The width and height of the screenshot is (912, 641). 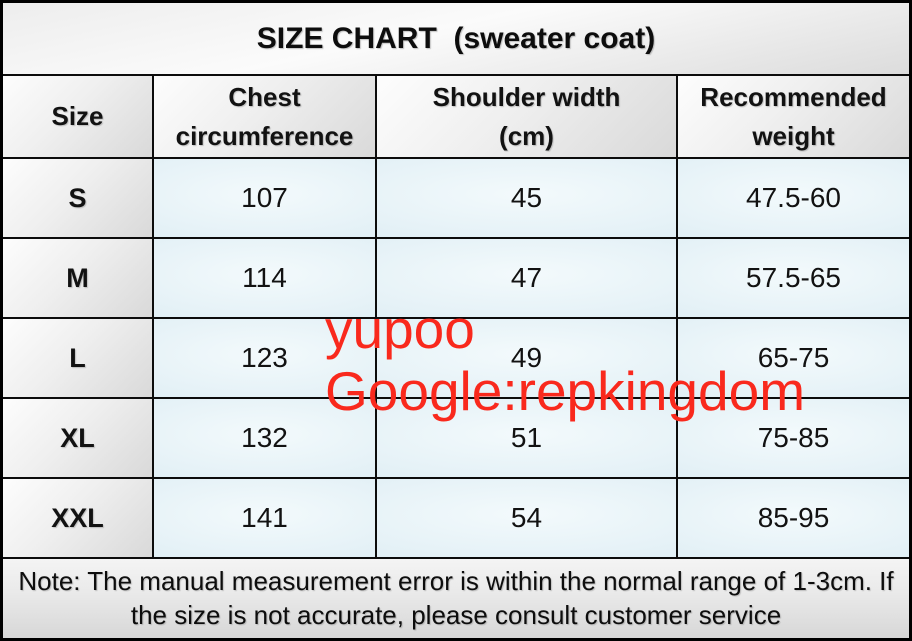 I want to click on column-header-size: Size, so click(x=77, y=116).